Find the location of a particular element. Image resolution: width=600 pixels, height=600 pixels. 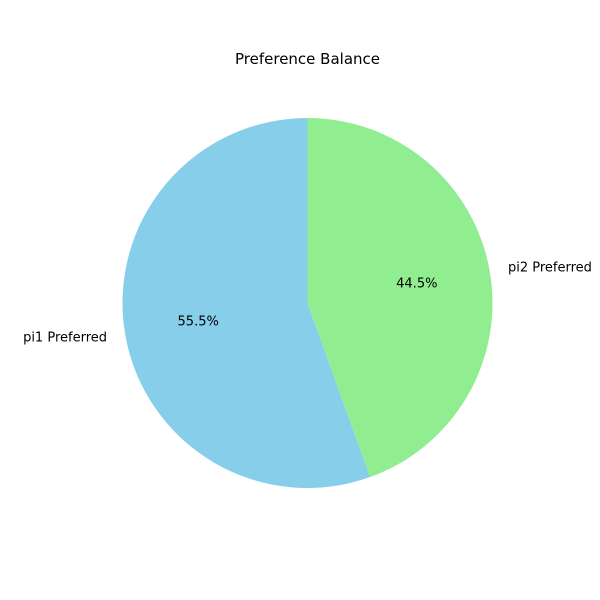

pie-labels: pi1 Preferred 55.5% pi2 Preferred 44.5% is located at coordinates (307, 303).